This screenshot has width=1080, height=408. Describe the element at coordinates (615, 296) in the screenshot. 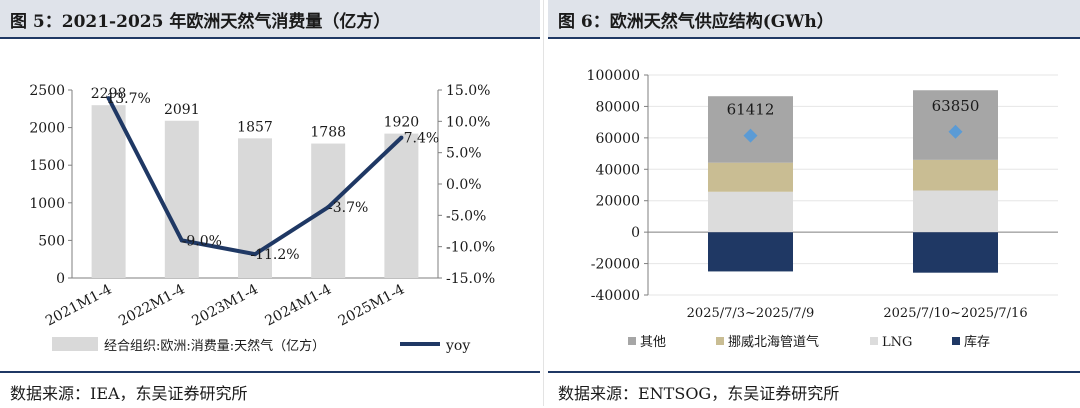

I see `y-tick-label: -40000` at that location.